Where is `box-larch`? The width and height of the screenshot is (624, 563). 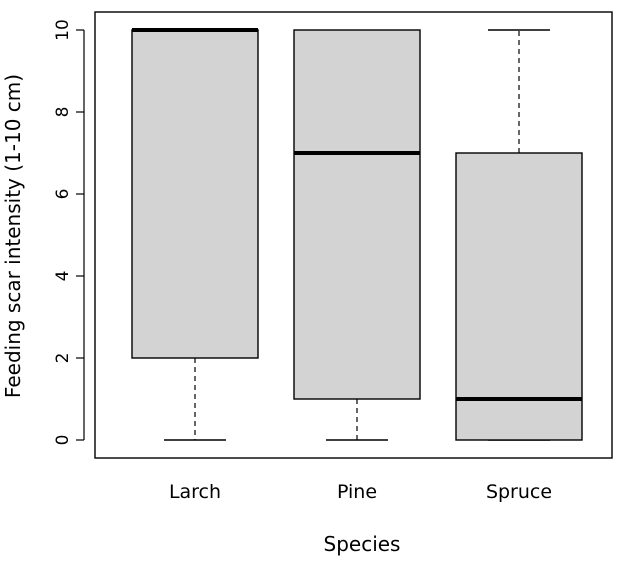
box-larch is located at coordinates (195, 194).